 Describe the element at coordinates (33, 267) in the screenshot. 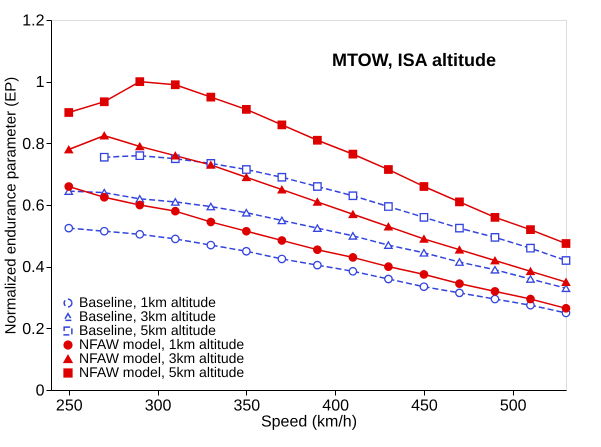

I see `y-tick-label: 0.4` at that location.